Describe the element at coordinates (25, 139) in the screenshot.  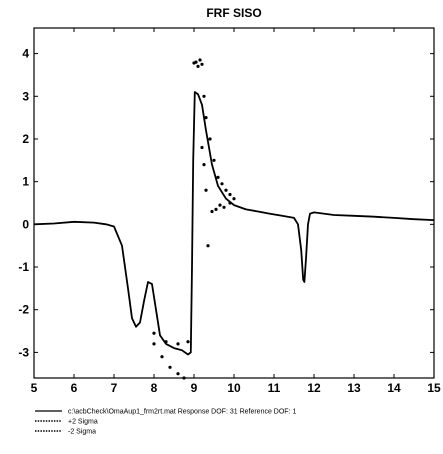
I see `y-tick-label: 2` at that location.